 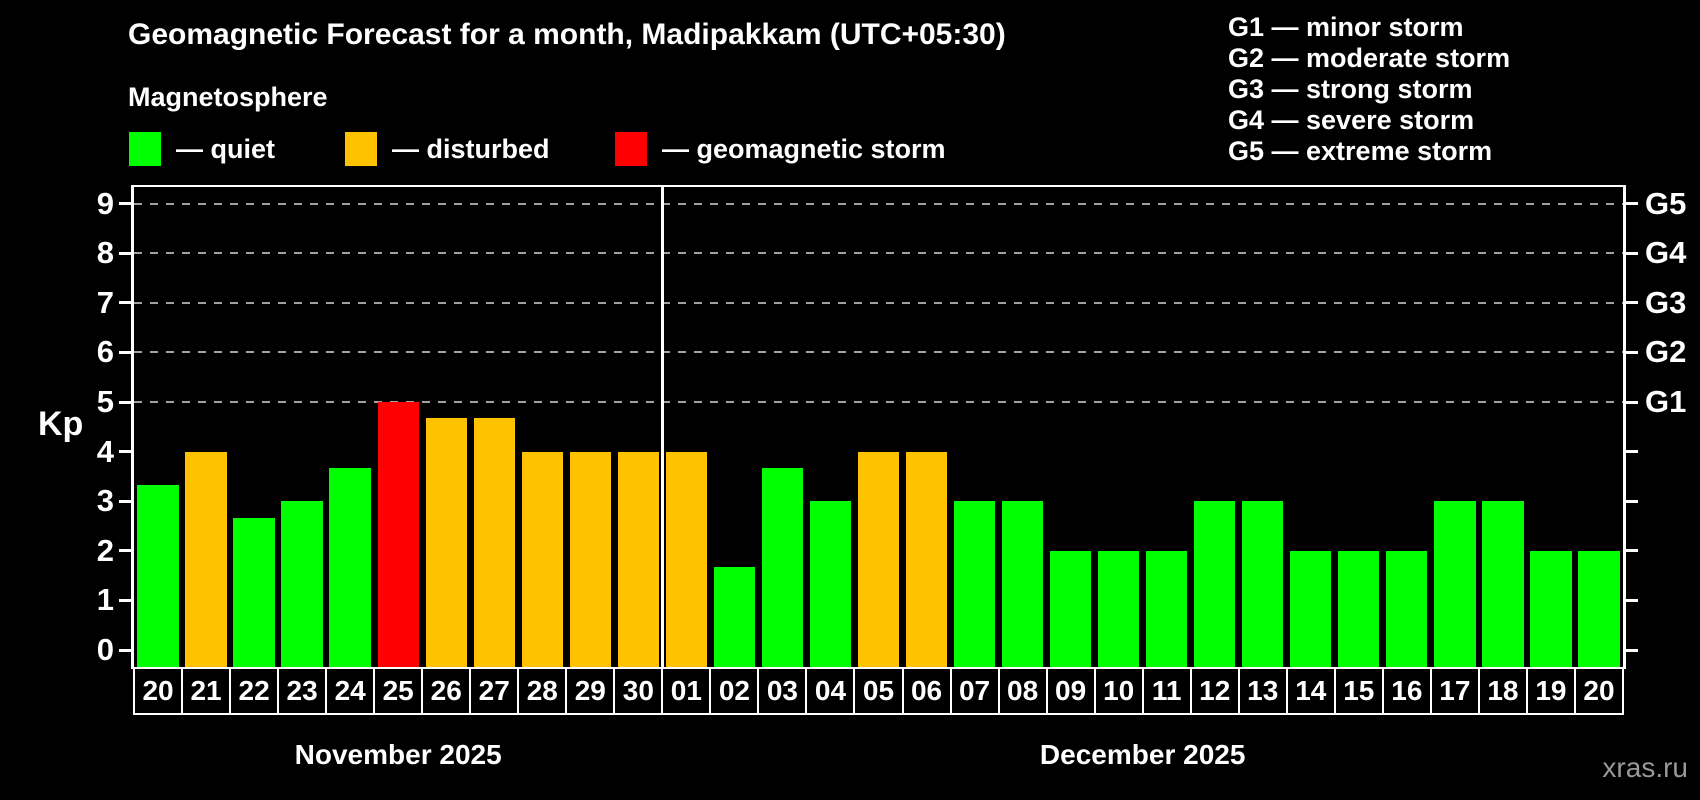 What do you see at coordinates (471, 149) in the screenshot?
I see `legend-label-disturbed: — disturbed` at bounding box center [471, 149].